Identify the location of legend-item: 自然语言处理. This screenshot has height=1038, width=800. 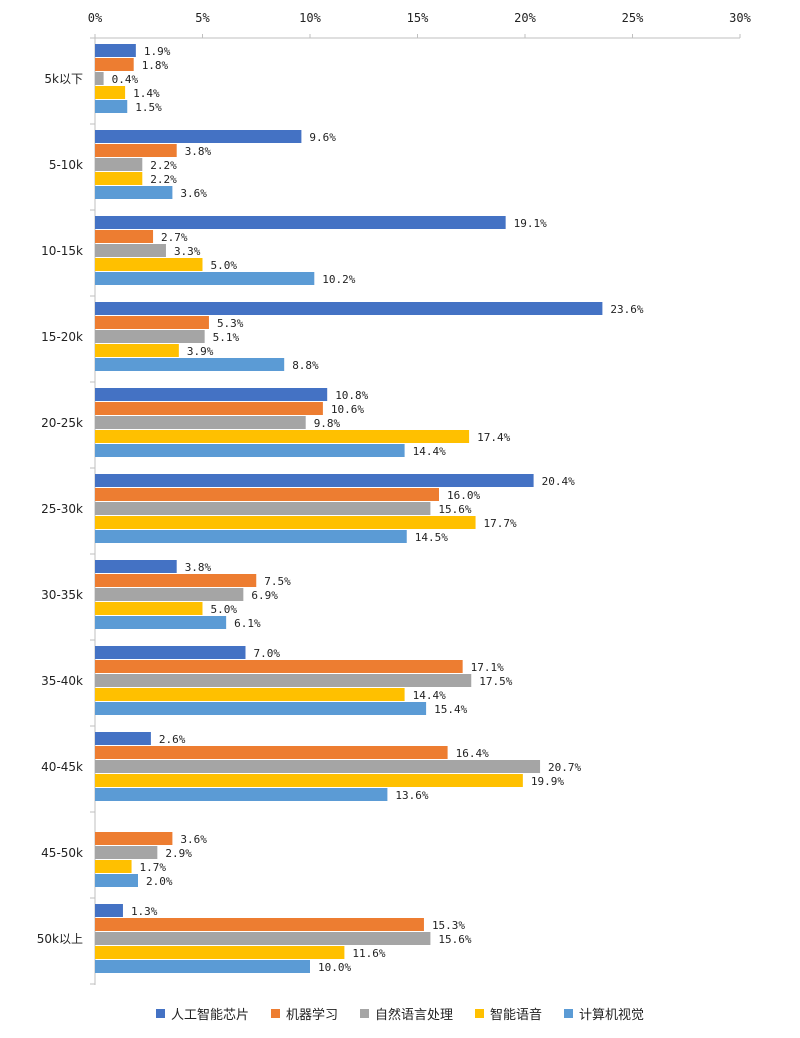
(406, 1013).